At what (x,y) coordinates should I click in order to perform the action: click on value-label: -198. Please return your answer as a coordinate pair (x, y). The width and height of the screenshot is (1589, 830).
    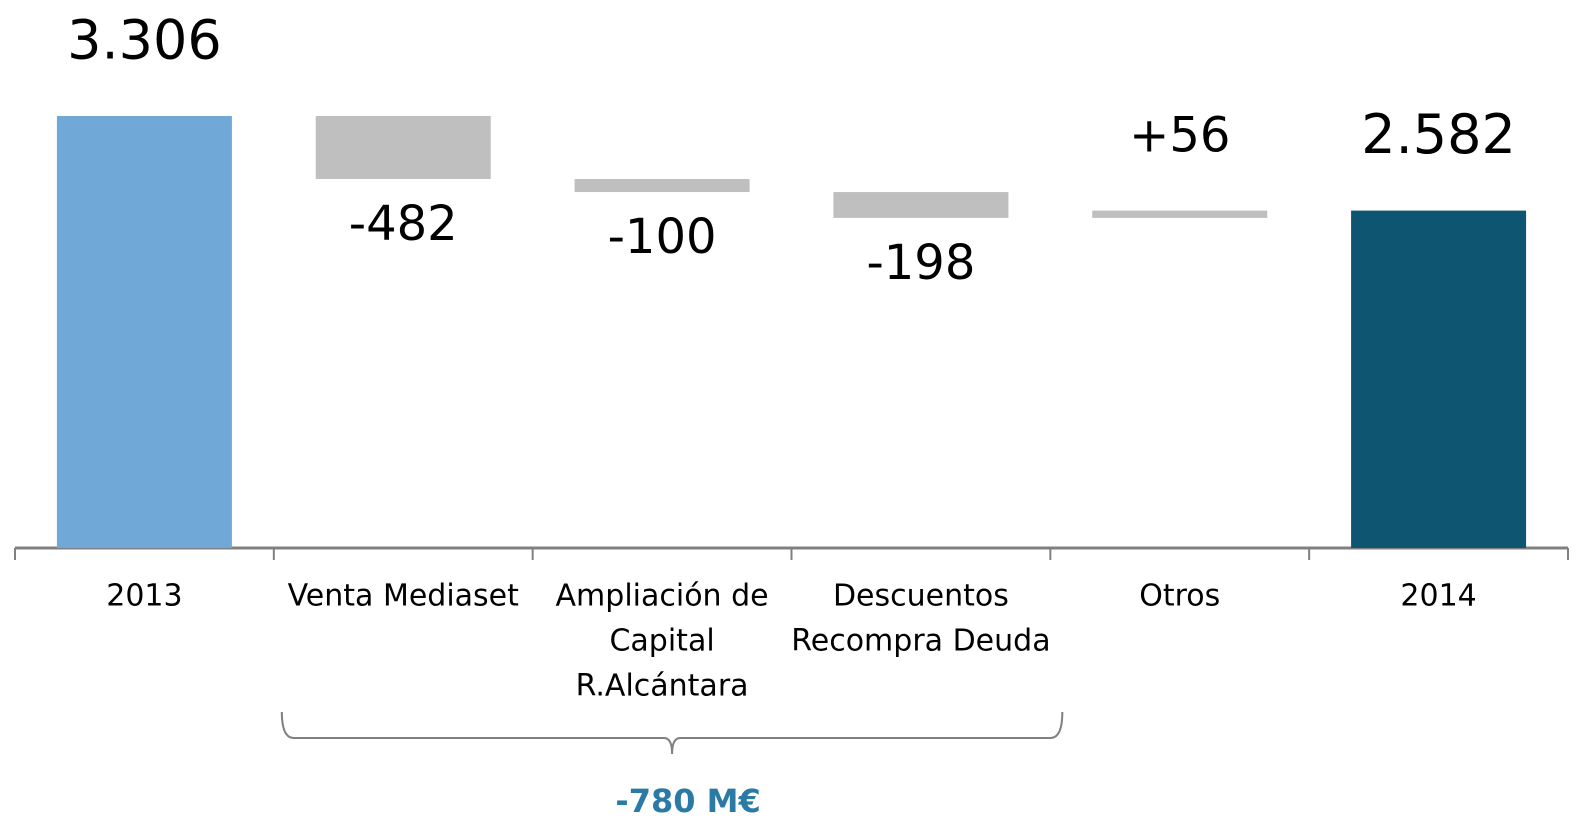
    Looking at the image, I should click on (920, 263).